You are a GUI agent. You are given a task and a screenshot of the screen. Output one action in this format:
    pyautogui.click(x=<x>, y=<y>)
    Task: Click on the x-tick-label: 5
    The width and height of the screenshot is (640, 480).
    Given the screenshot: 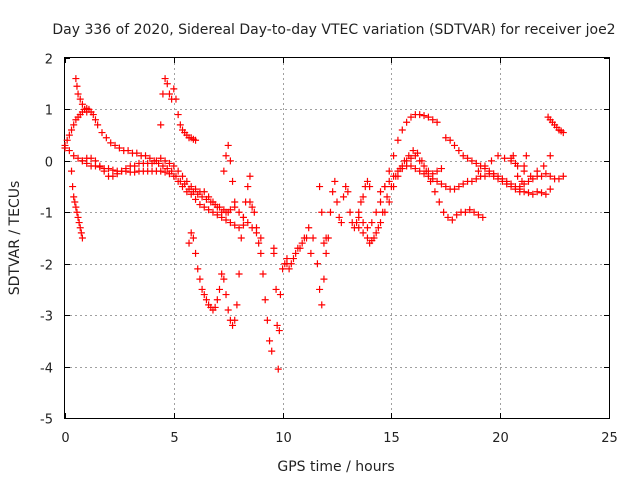 What is the action you would take?
    pyautogui.click(x=174, y=438)
    